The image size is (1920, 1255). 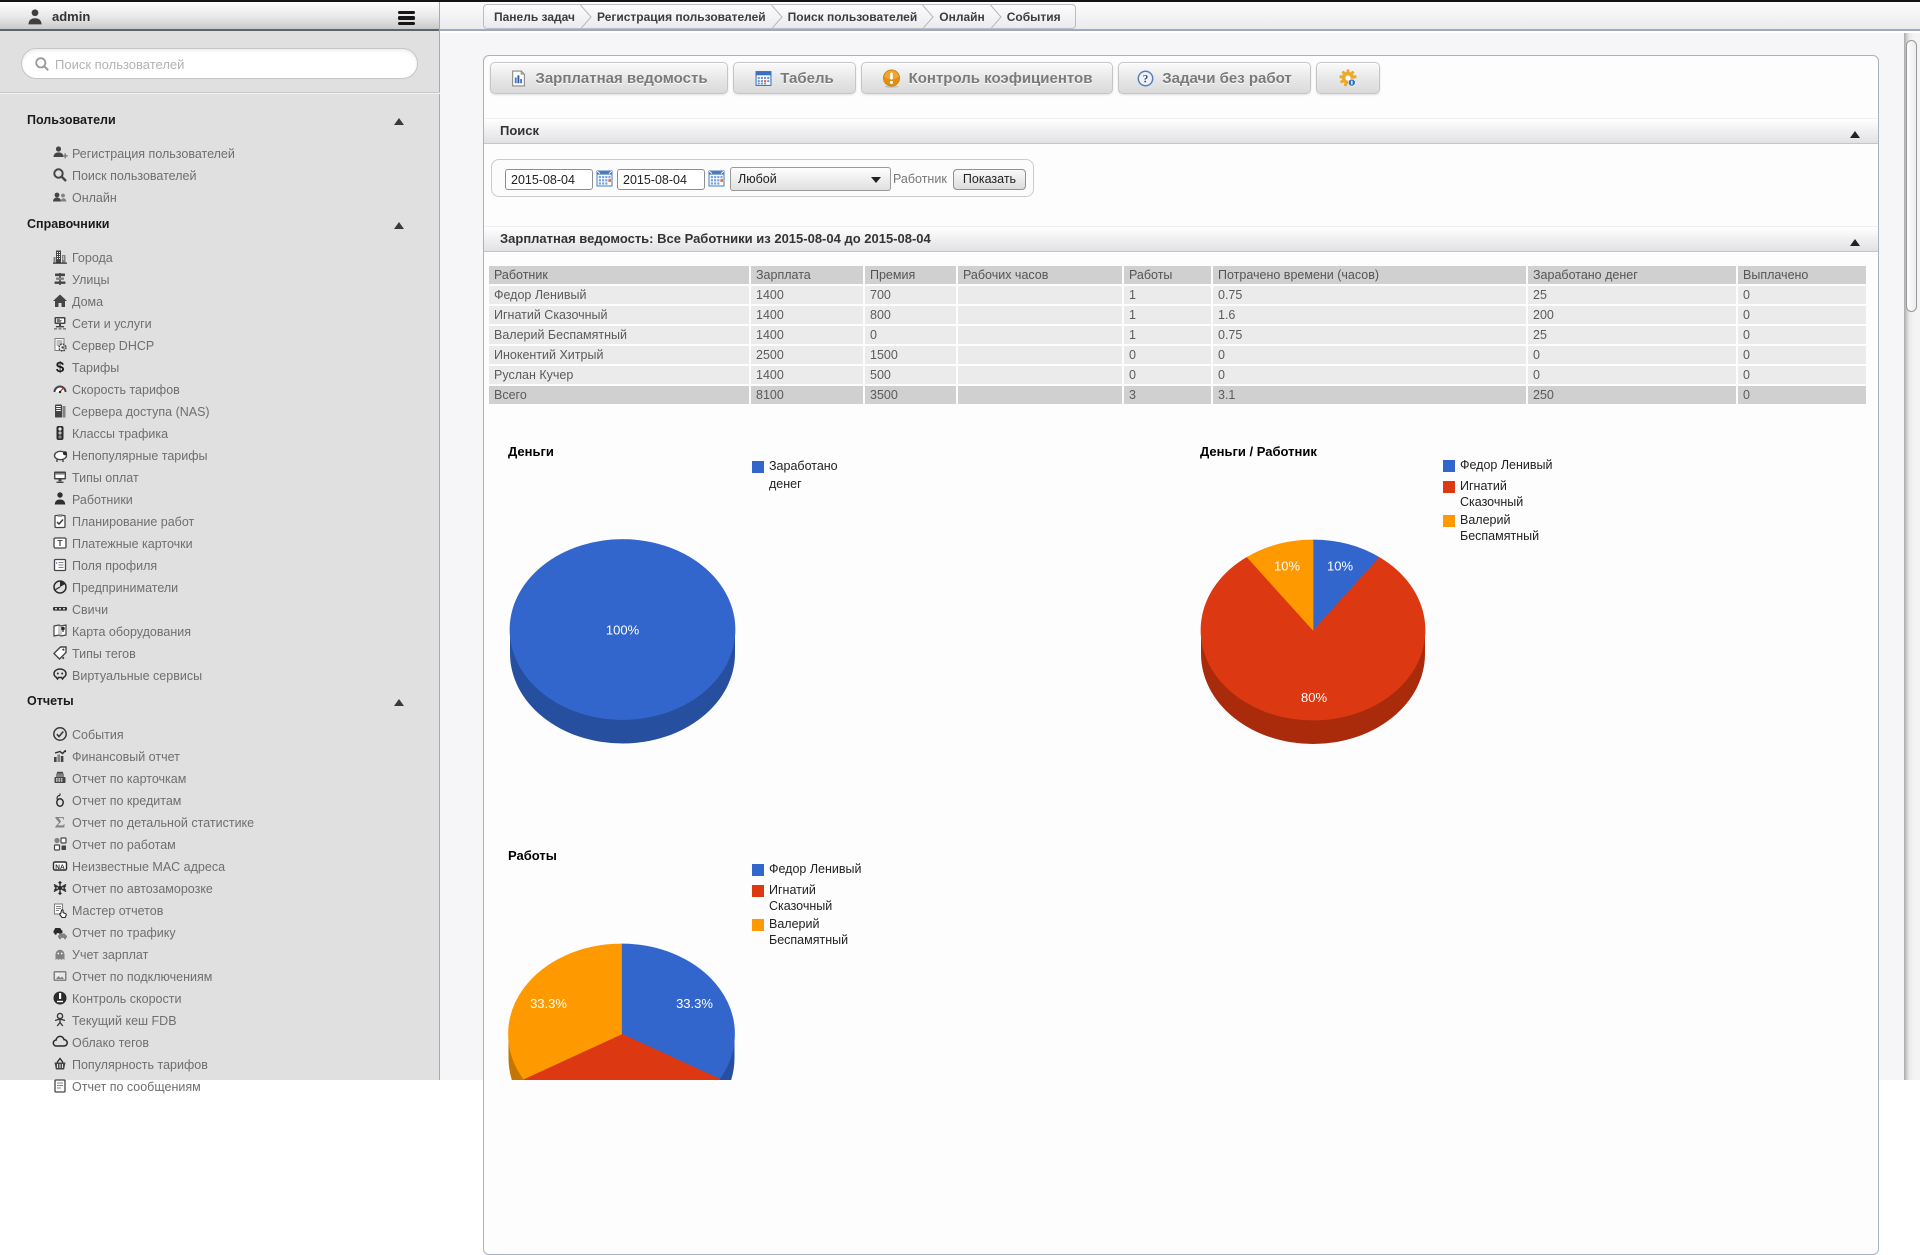 I want to click on svg-text: T, so click(x=60, y=543).